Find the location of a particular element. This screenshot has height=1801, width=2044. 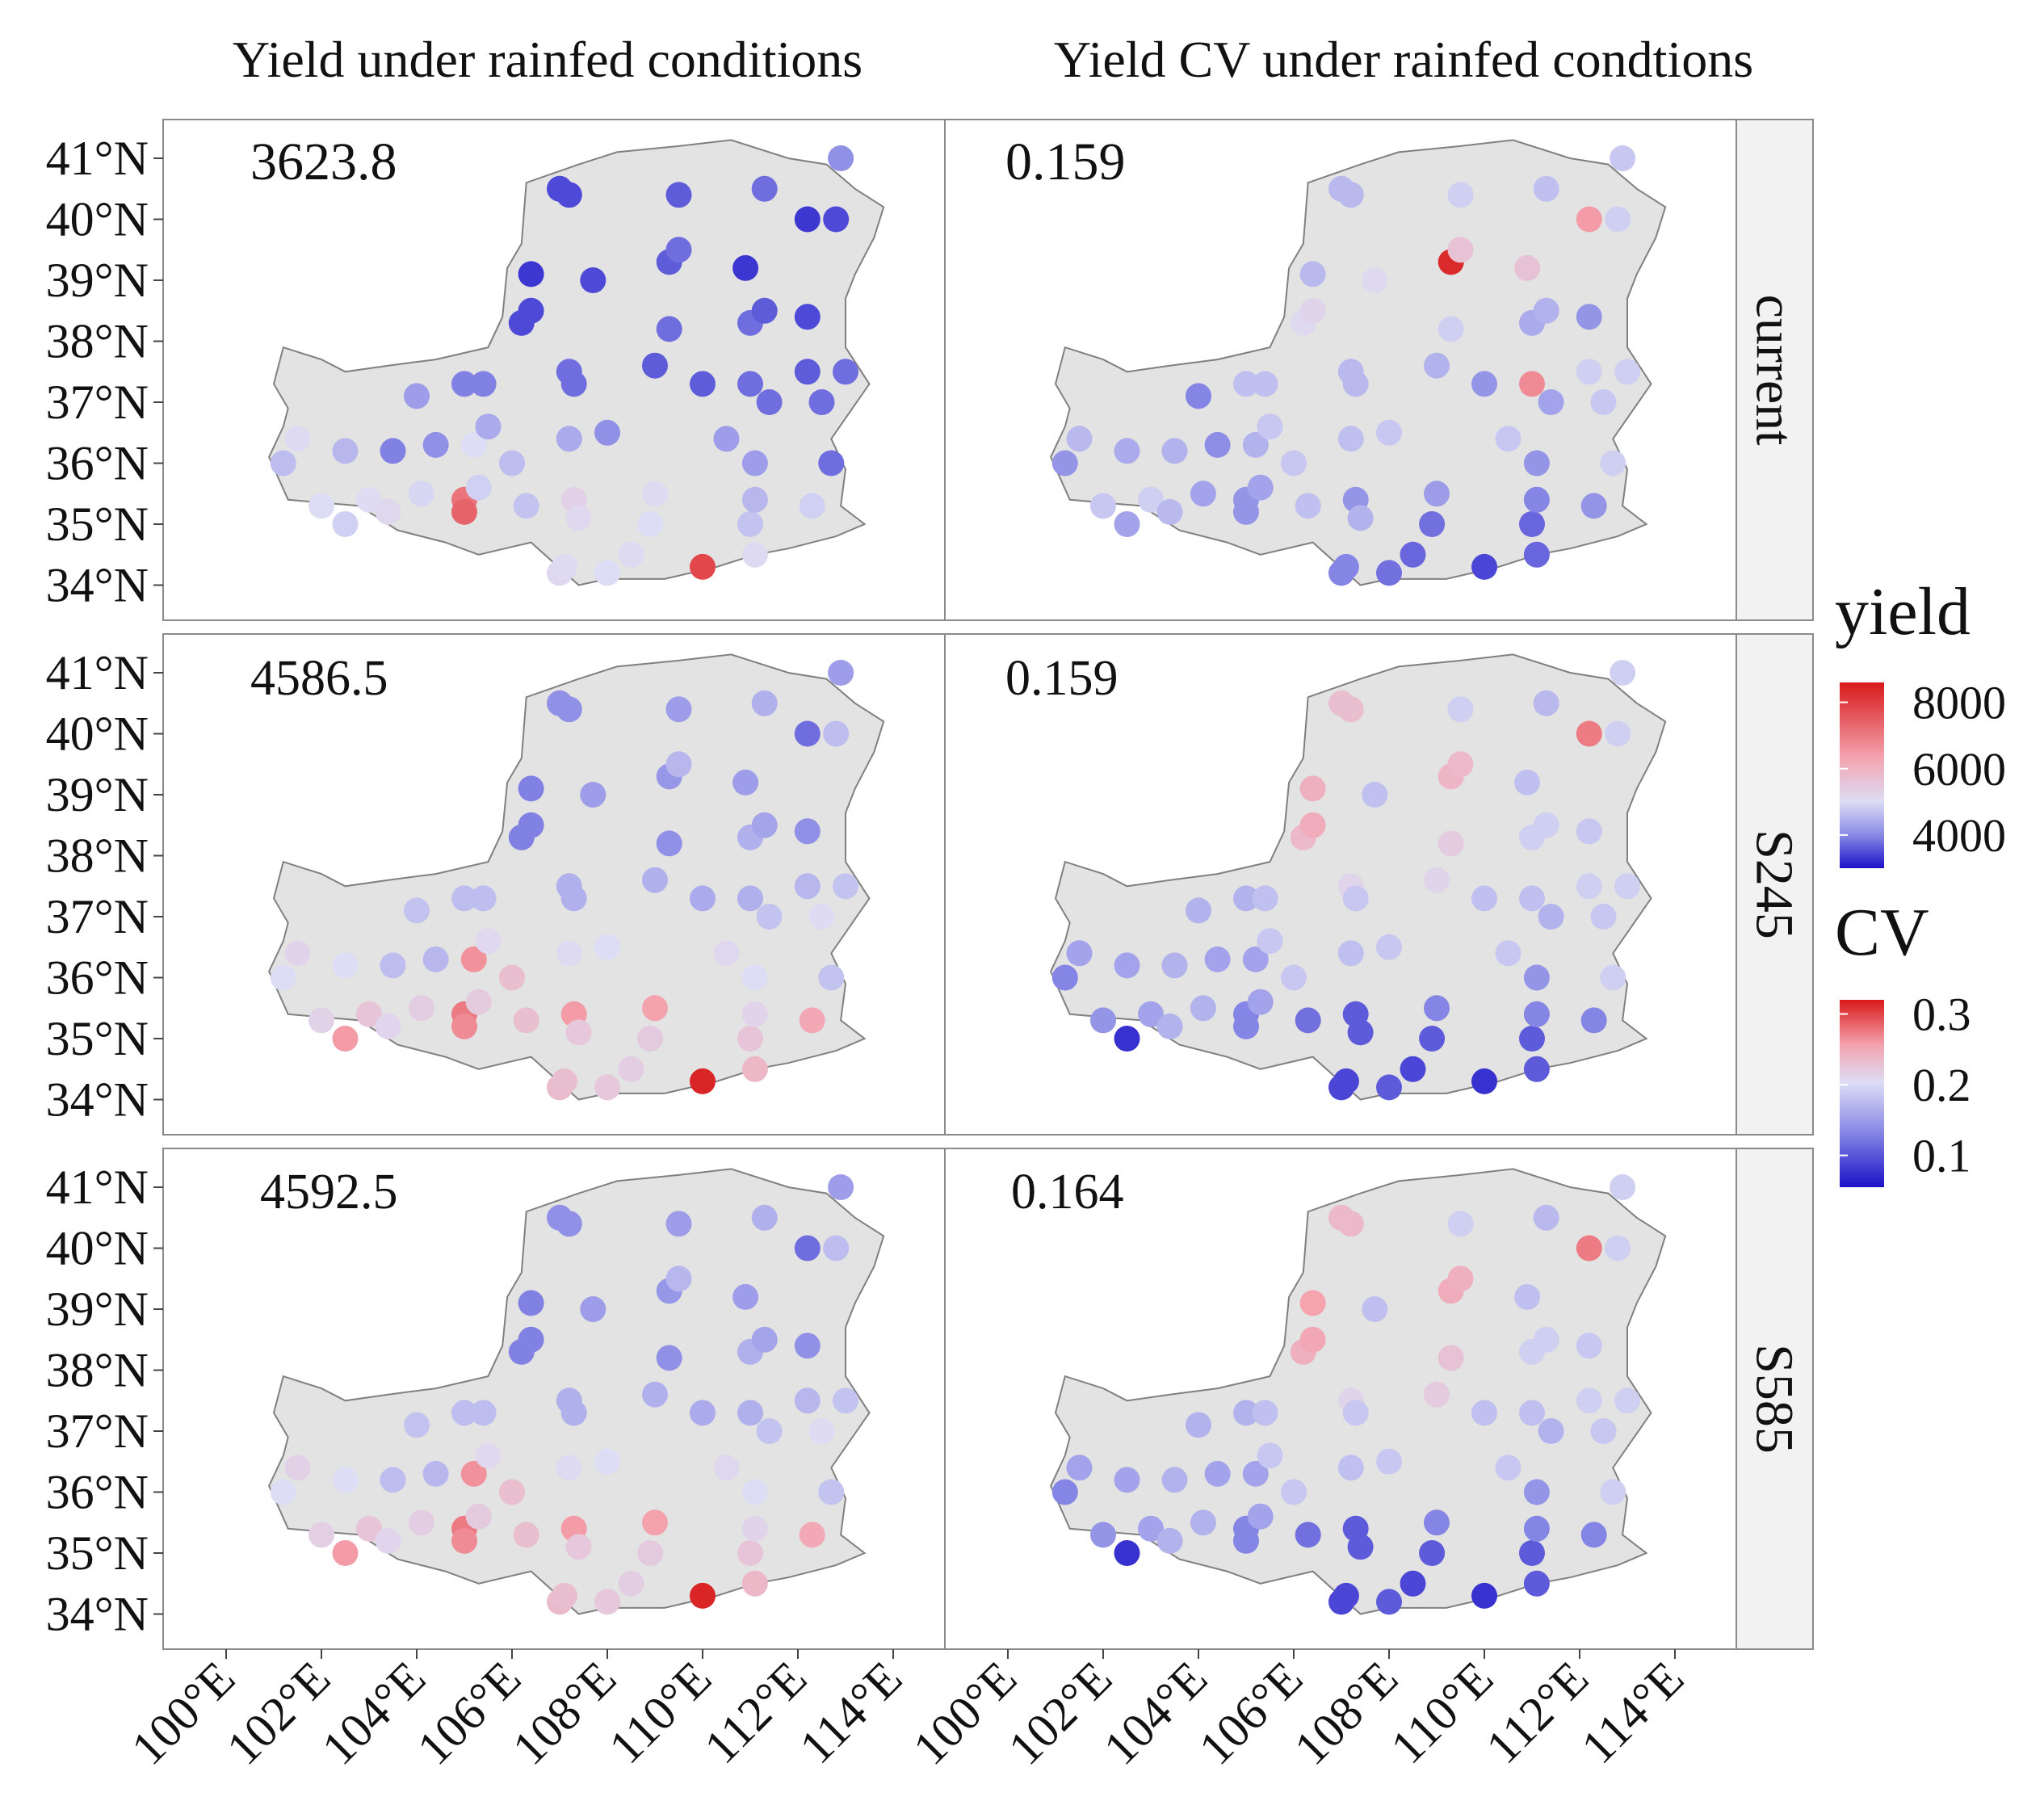

lon-tick-label: 114°E is located at coordinates (1633, 1713).